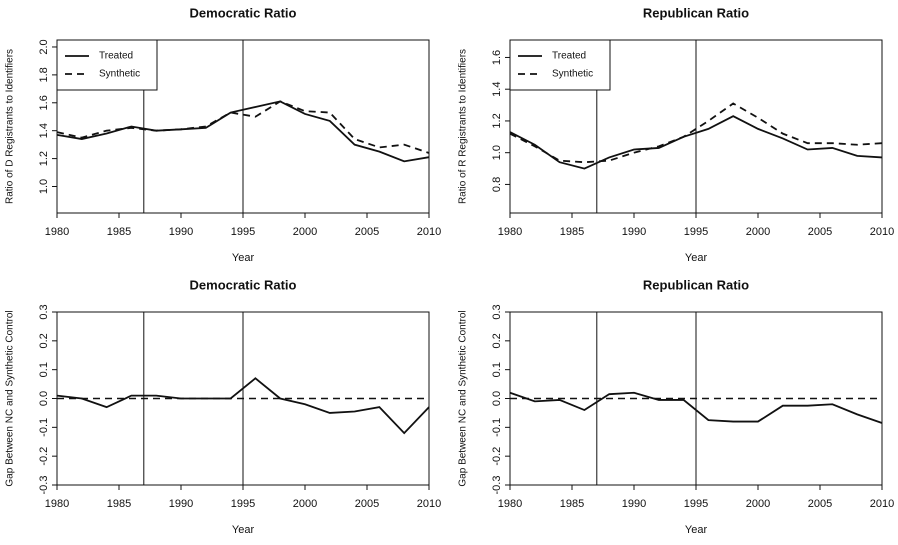  I want to click on y-axis-label: Ratio of D Registrants to Identifiers, so click(10, 126).